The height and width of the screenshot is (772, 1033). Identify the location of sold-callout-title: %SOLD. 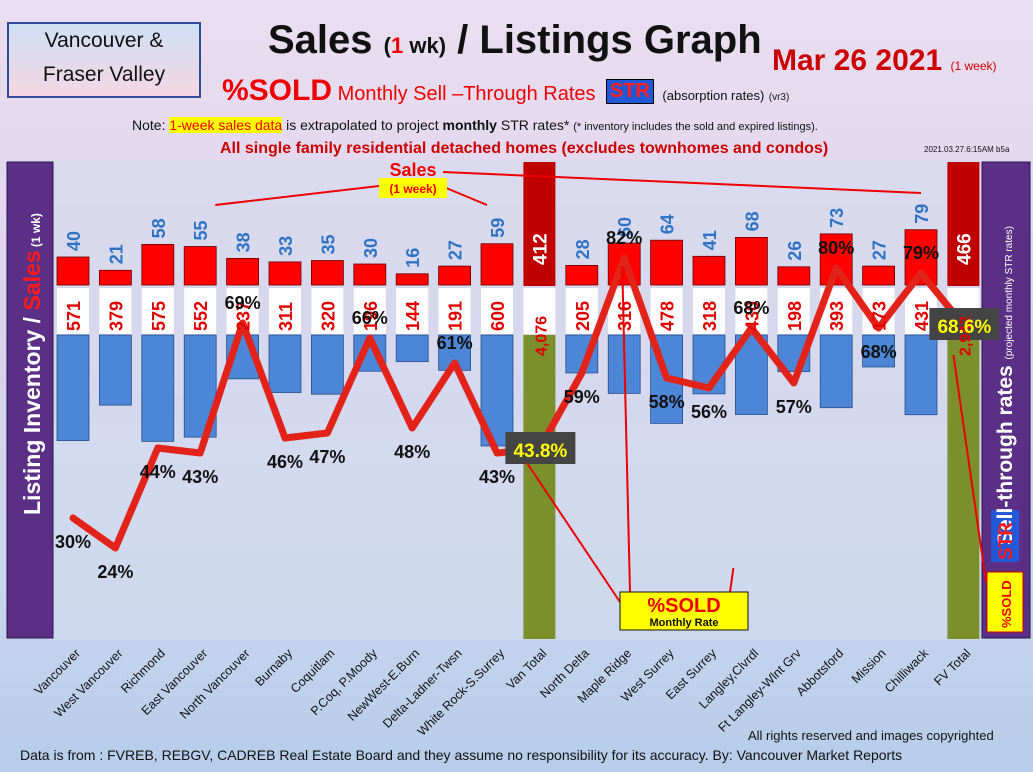
(683, 606).